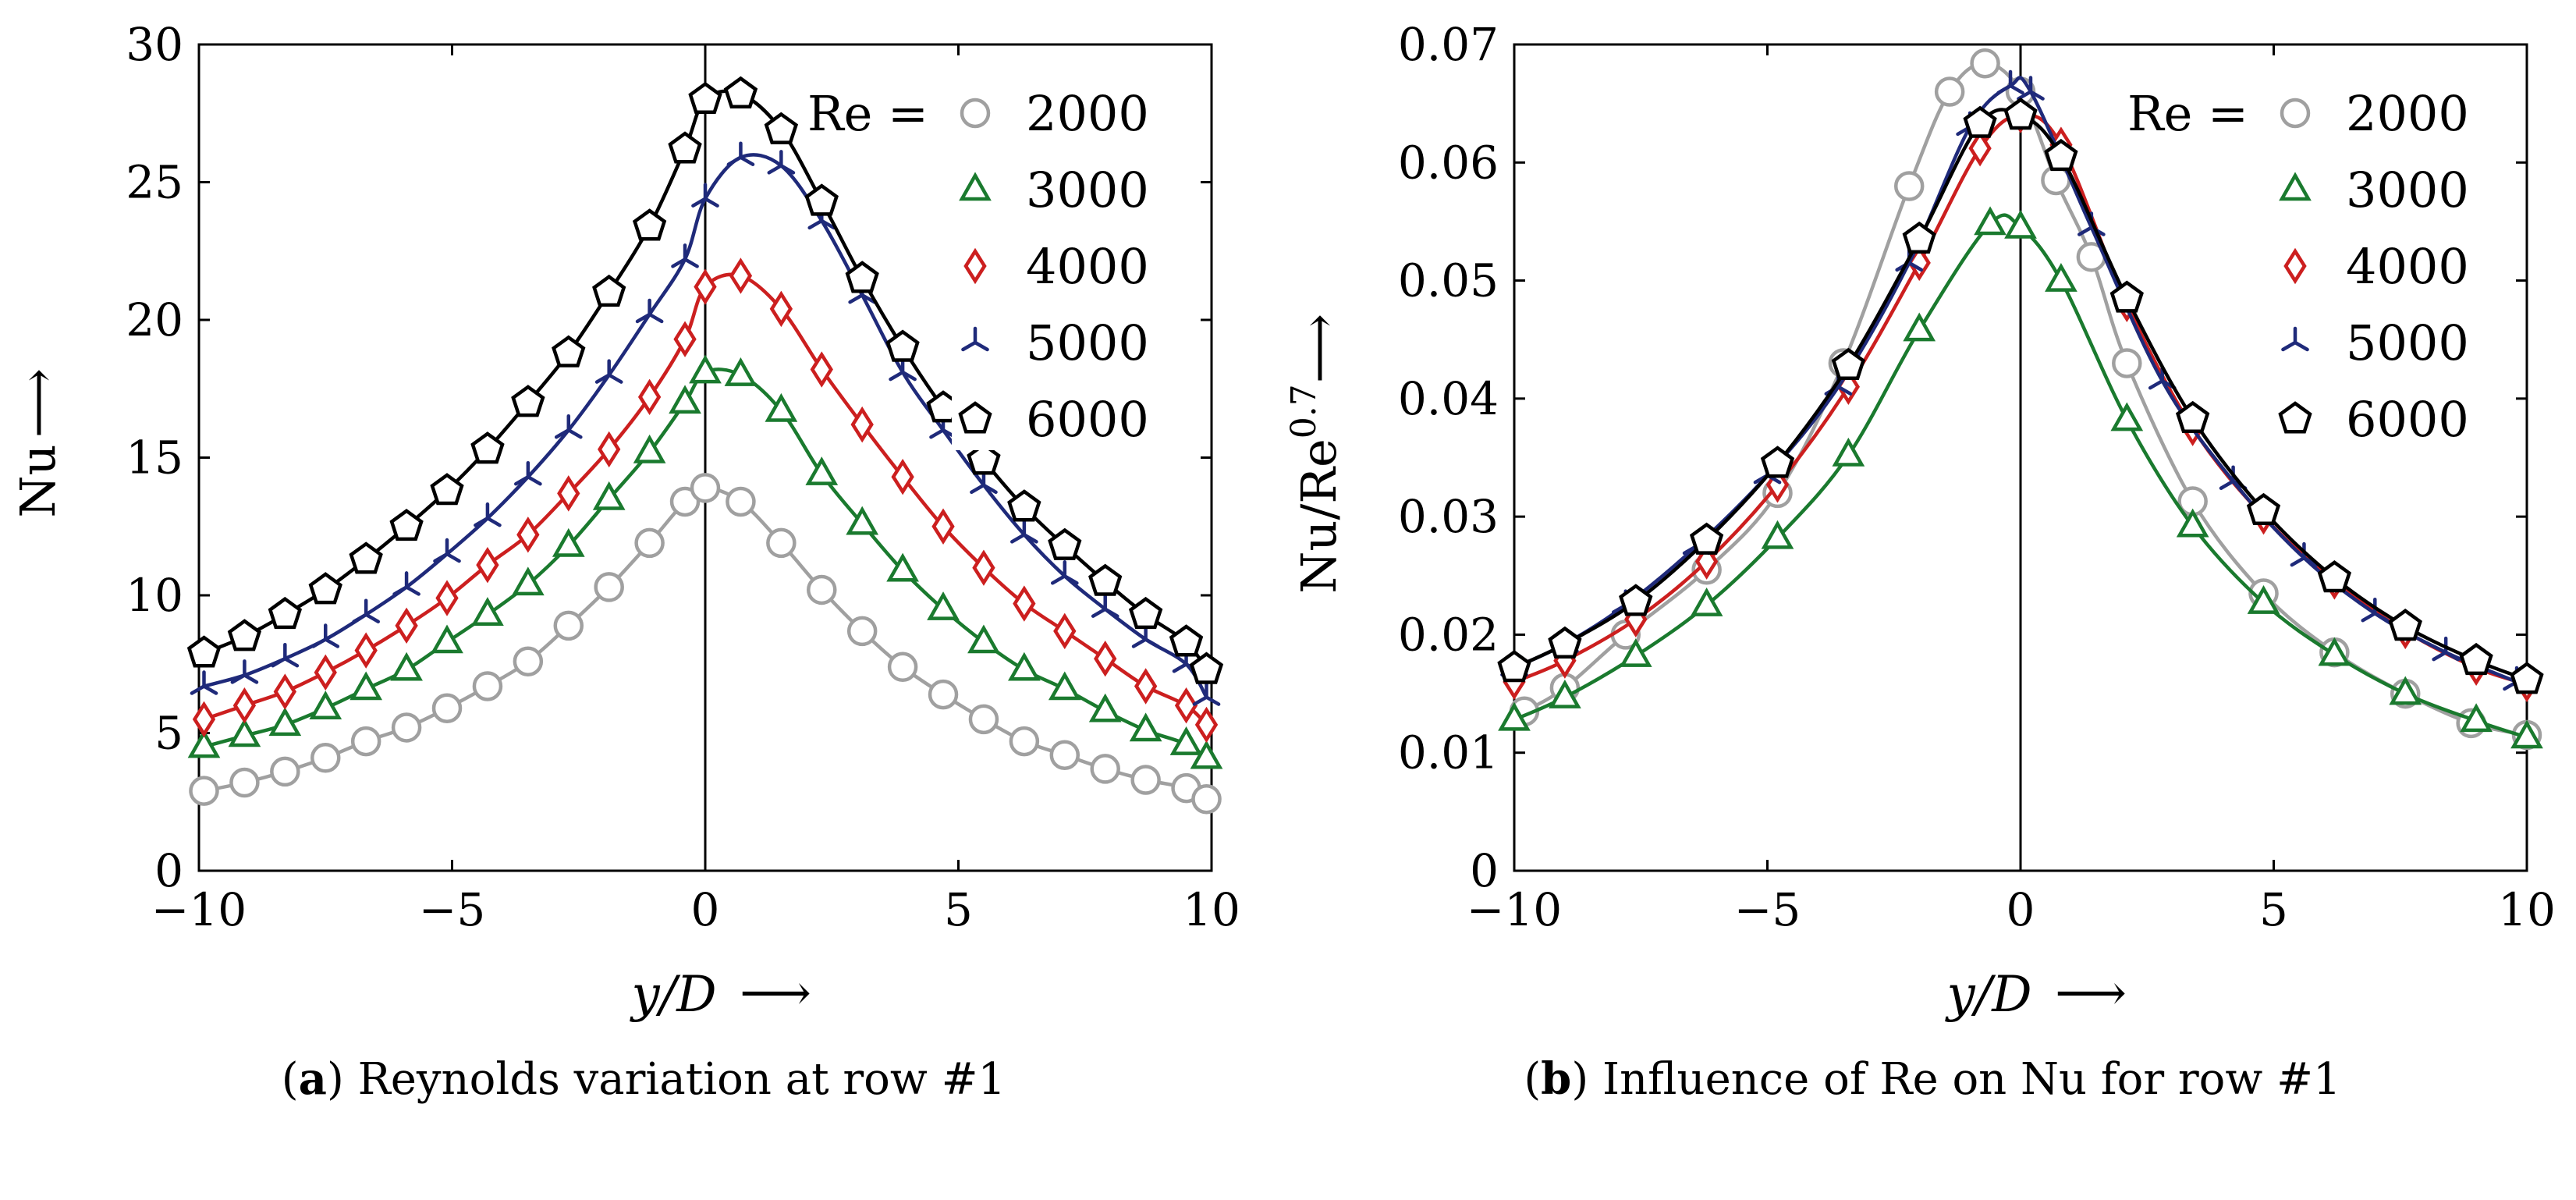  Describe the element at coordinates (37, 443) in the screenshot. I see `y-axis-label-group: Nu⟶` at that location.